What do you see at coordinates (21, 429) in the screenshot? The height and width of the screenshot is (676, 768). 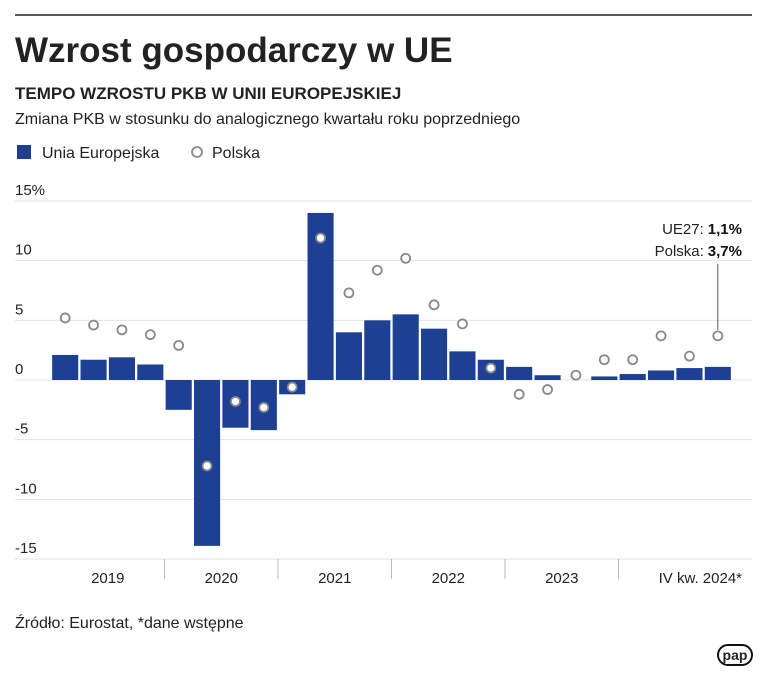 I see `y-tick-label: -5` at bounding box center [21, 429].